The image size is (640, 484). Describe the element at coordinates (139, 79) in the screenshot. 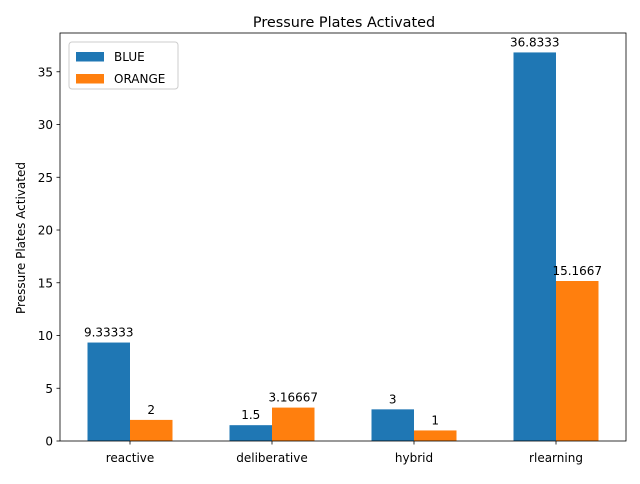

I see `legend-label-orange: ORANGE` at that location.